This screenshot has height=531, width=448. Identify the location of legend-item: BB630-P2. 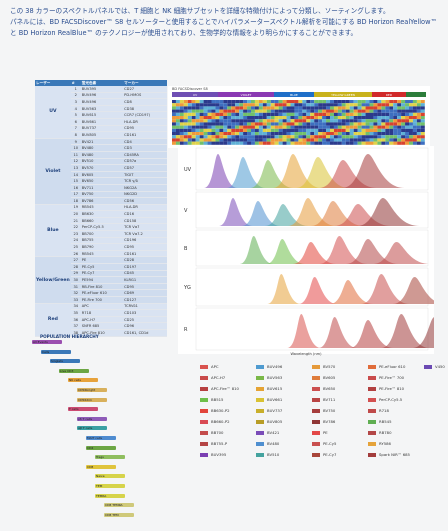
(215, 410).